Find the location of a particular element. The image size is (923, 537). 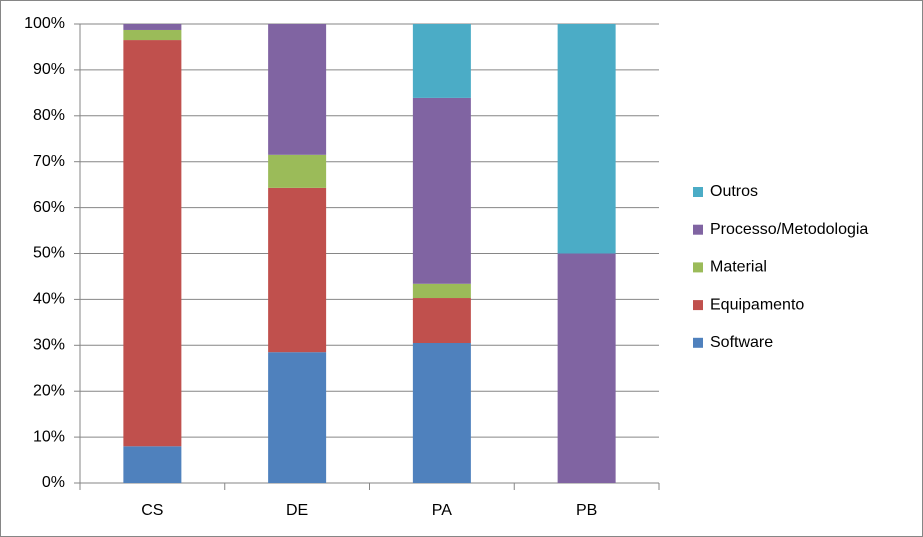

y-tick-label: 0% is located at coordinates (53, 482).